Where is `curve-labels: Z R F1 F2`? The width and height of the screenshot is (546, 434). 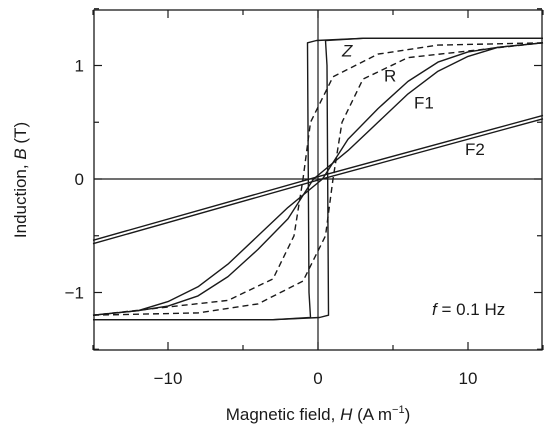
curve-labels: Z R F1 F2 is located at coordinates (413, 100).